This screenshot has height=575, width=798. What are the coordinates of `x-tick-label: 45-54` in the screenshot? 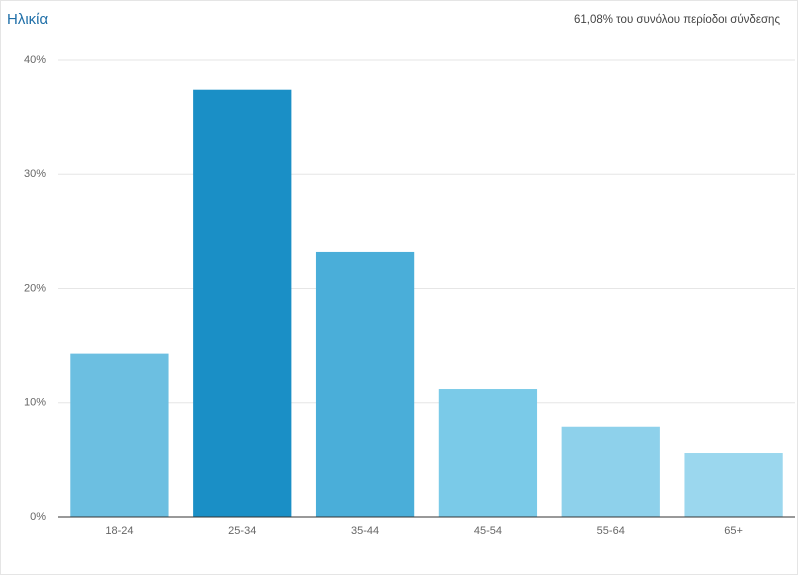 It's located at (488, 531).